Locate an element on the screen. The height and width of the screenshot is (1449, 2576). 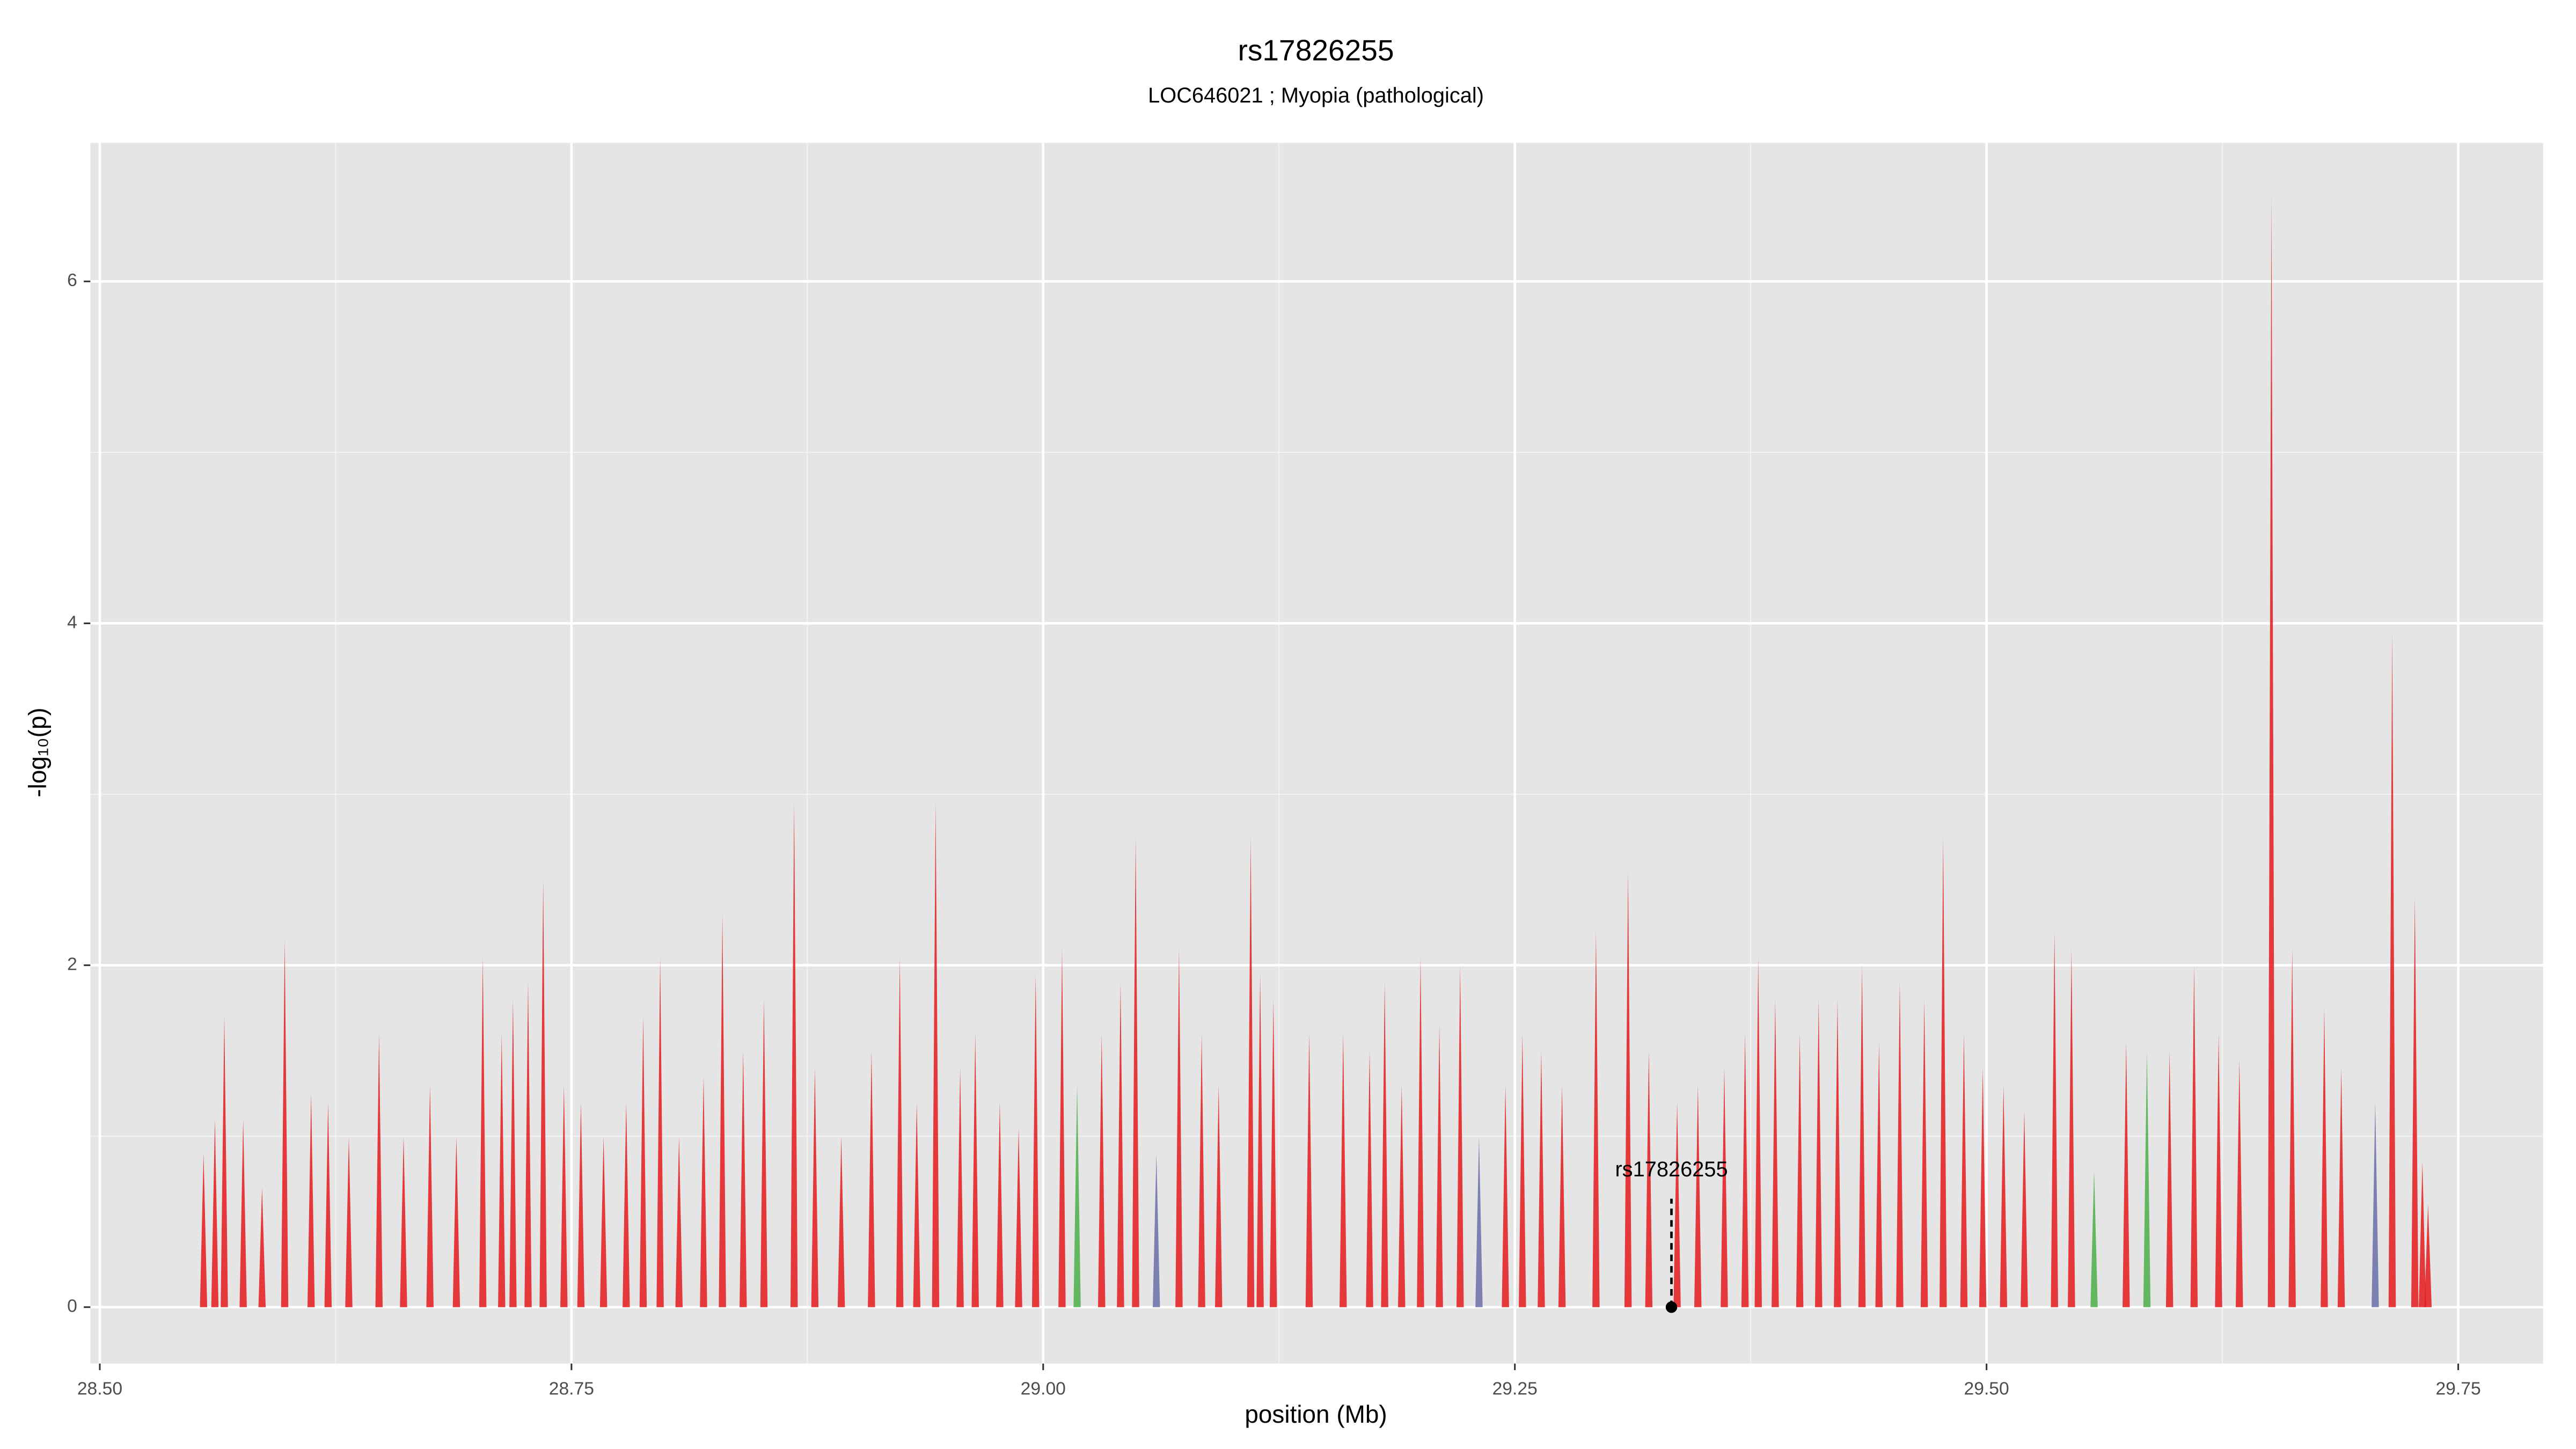
chart-subtitle: LOC646021 ; Myopia (pathological) is located at coordinates (1316, 95).